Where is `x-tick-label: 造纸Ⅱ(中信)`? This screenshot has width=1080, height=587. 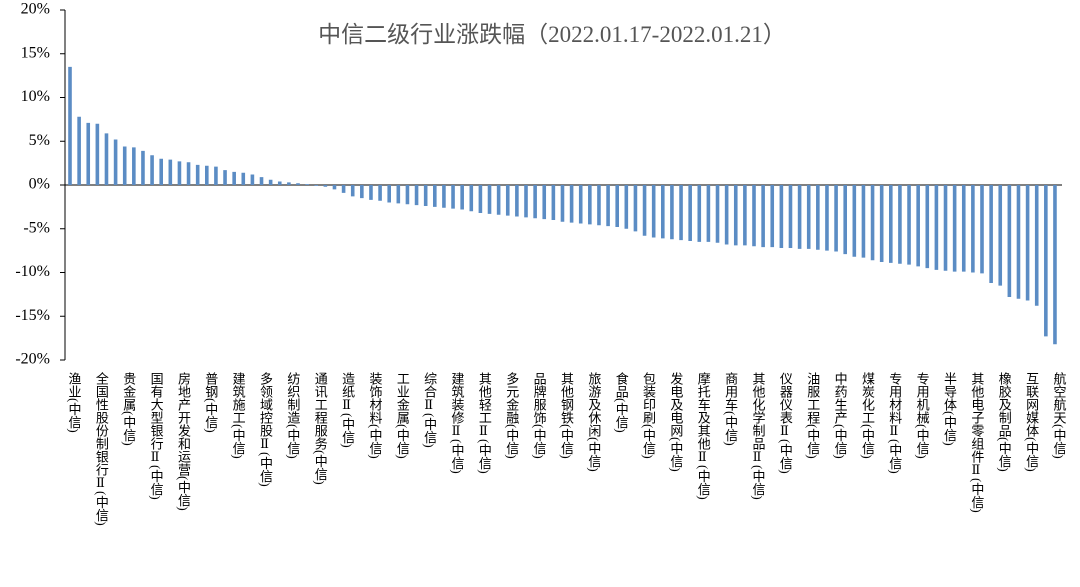
x-tick-label: 造纸Ⅱ(中信) is located at coordinates (347, 410).